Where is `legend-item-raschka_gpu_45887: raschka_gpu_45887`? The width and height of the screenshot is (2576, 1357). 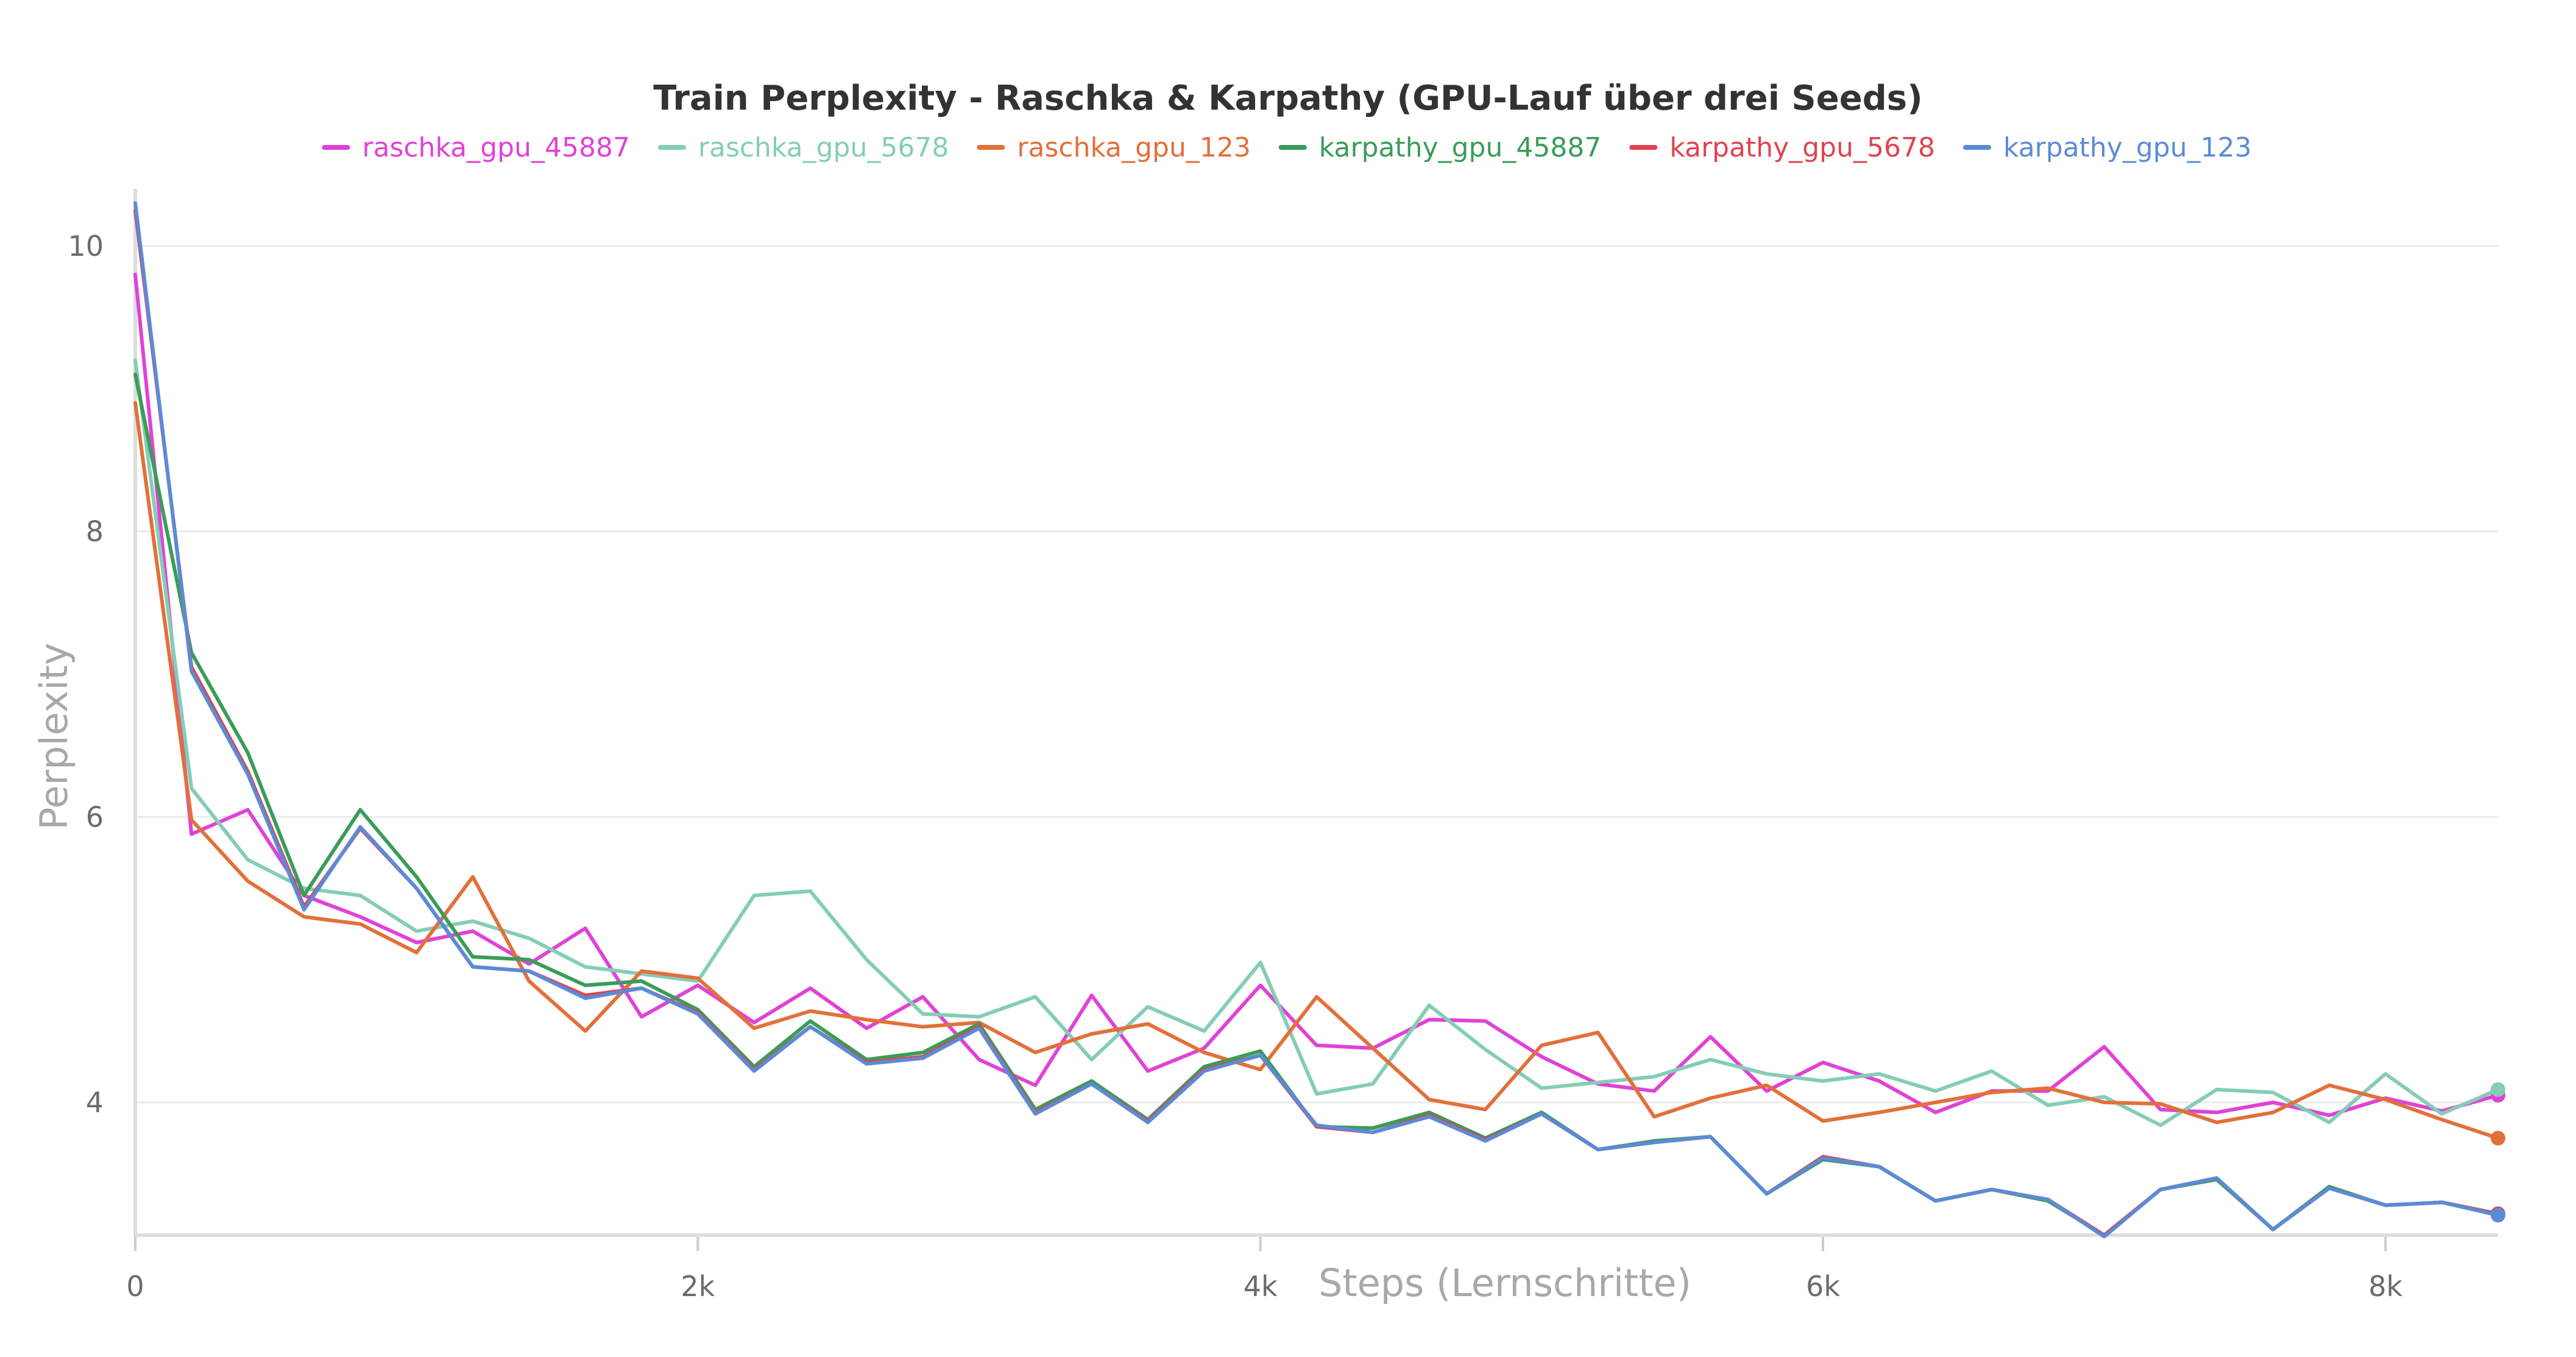
legend-item-raschka_gpu_45887: raschka_gpu_45887 is located at coordinates (476, 147).